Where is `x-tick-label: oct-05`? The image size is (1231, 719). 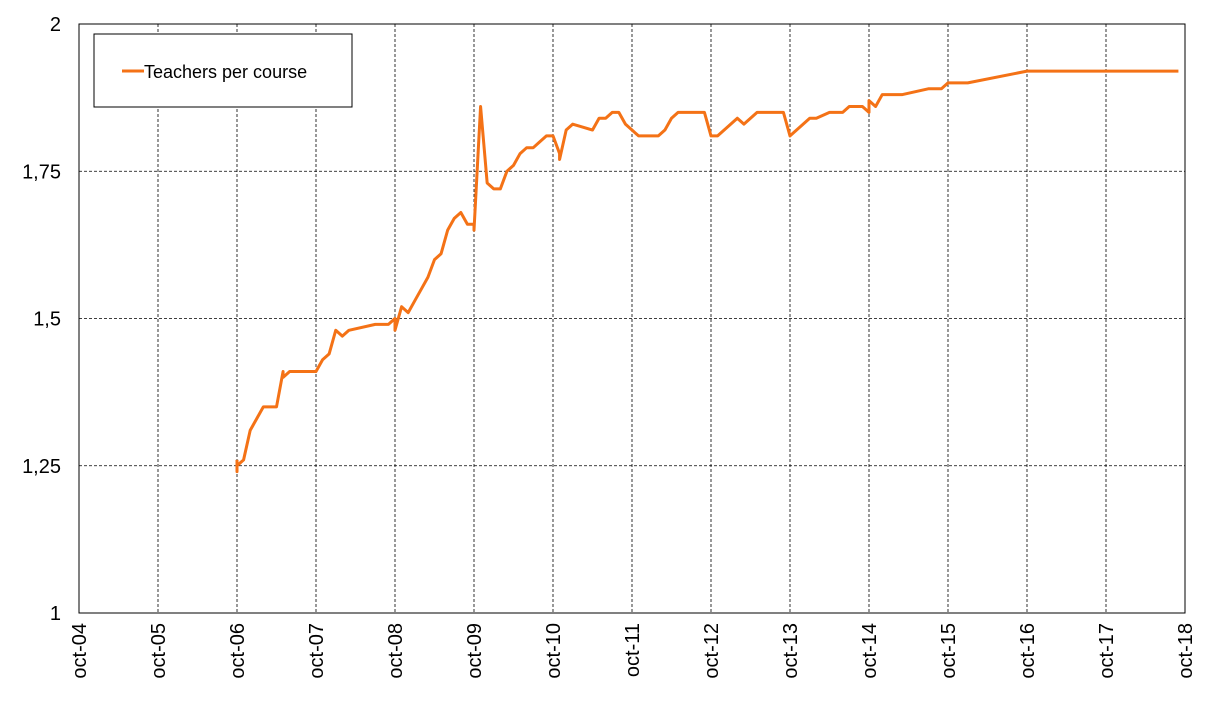 x-tick-label: oct-05 is located at coordinates (159, 651).